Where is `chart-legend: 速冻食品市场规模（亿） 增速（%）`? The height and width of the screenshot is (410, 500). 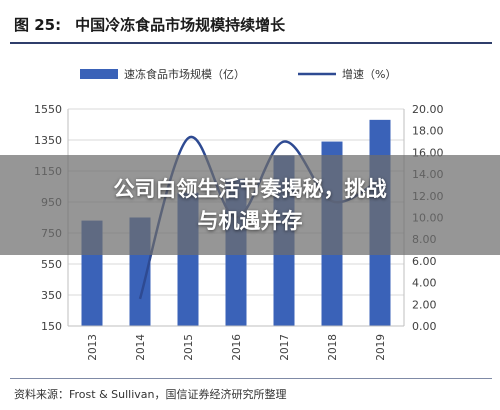
chart-legend: 速冻食品市场规模（亿） 增速（%） is located at coordinates (238, 74).